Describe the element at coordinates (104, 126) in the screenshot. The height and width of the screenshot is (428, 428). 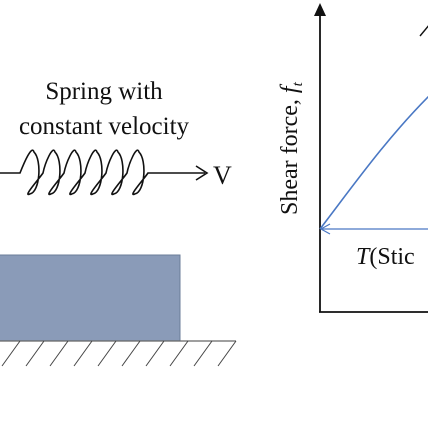
I see `spring-caption-line2: constant velocity` at that location.